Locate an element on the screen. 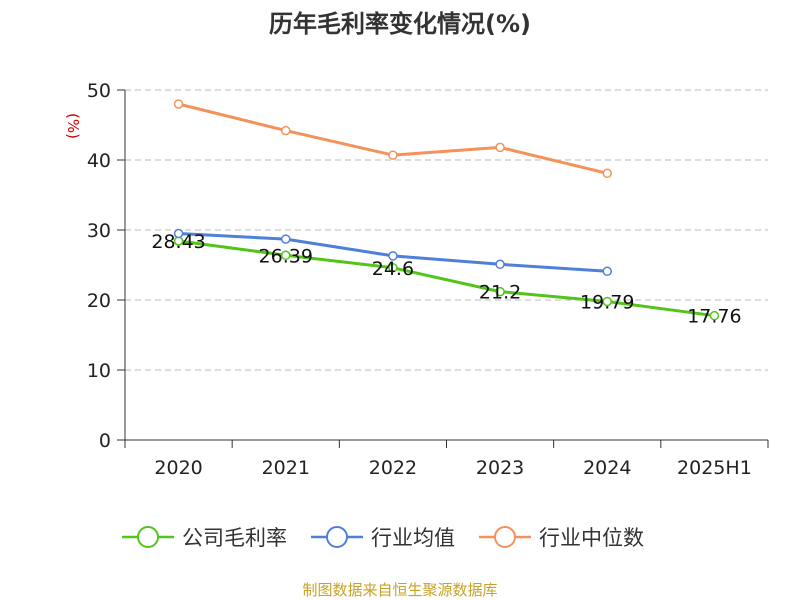 The width and height of the screenshot is (800, 600). data-label: 26.39 is located at coordinates (286, 256).